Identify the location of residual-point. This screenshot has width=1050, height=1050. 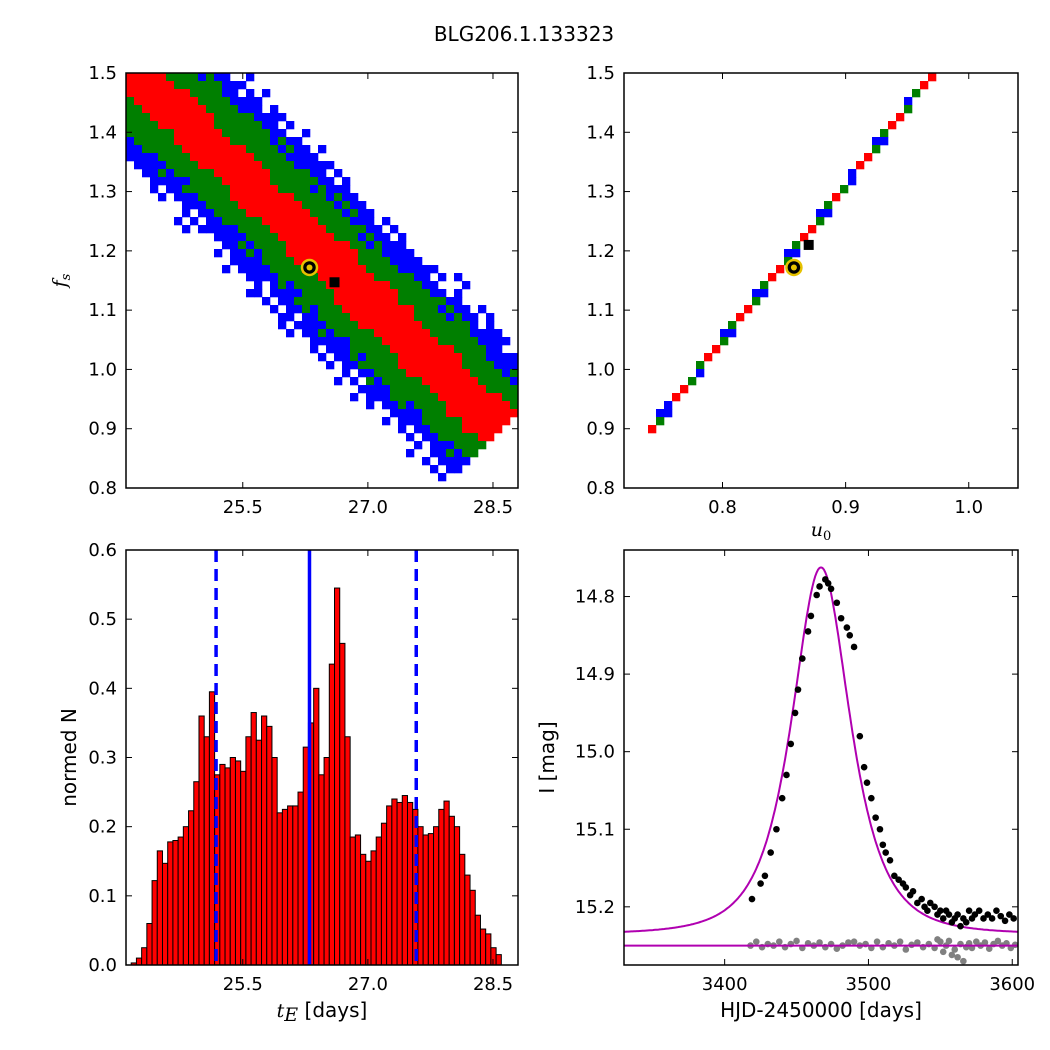
(917, 942).